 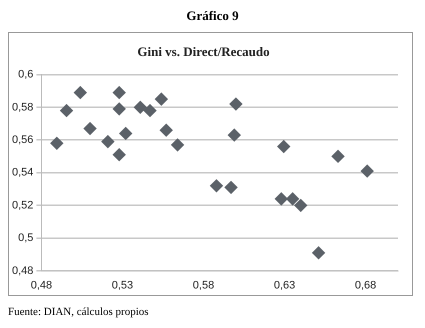 What do you see at coordinates (123, 285) in the screenshot?
I see `x-tick-label: 0,53` at bounding box center [123, 285].